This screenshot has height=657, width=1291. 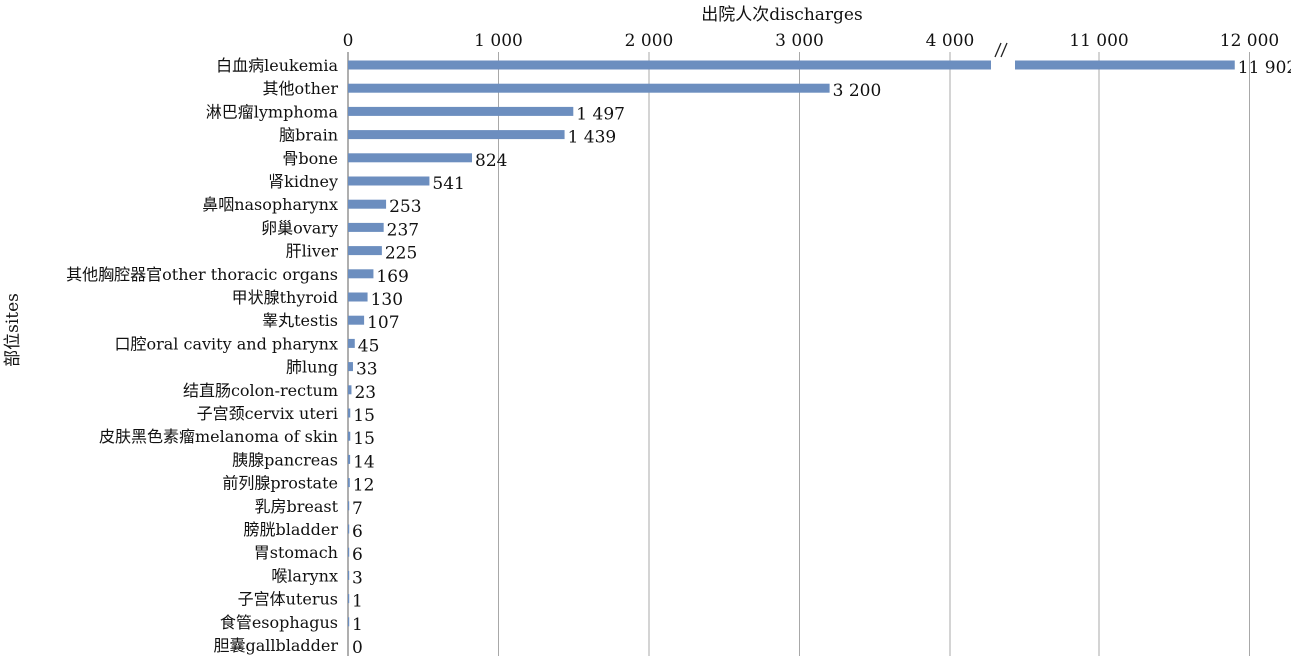 I want to click on axis-break, so click(x=1003, y=57).